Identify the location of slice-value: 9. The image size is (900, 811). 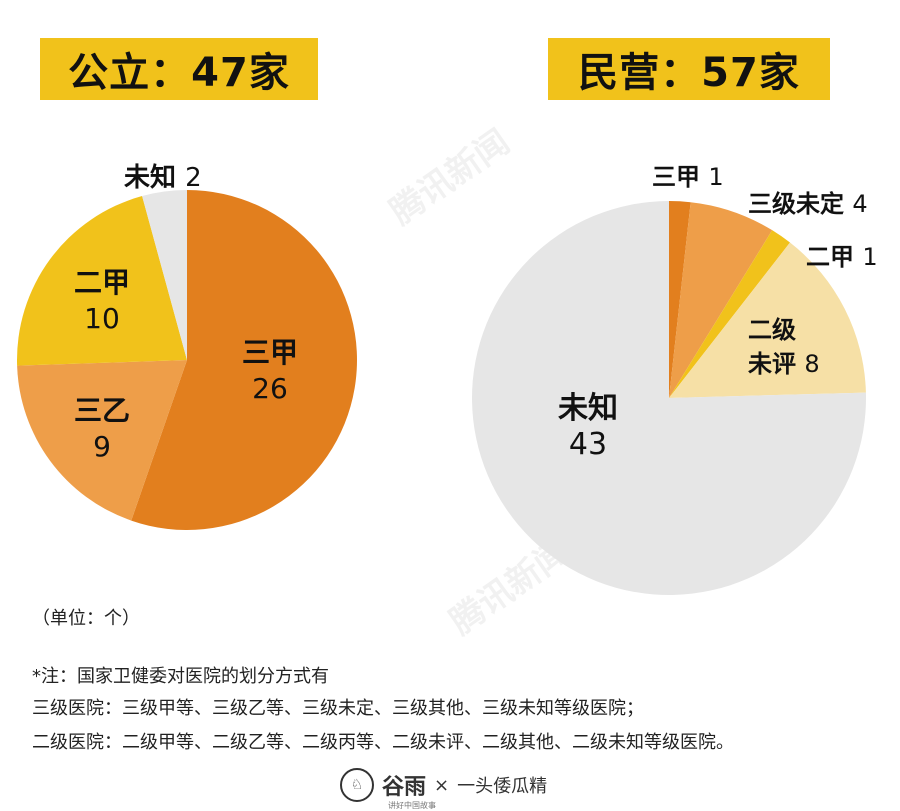
(102, 446).